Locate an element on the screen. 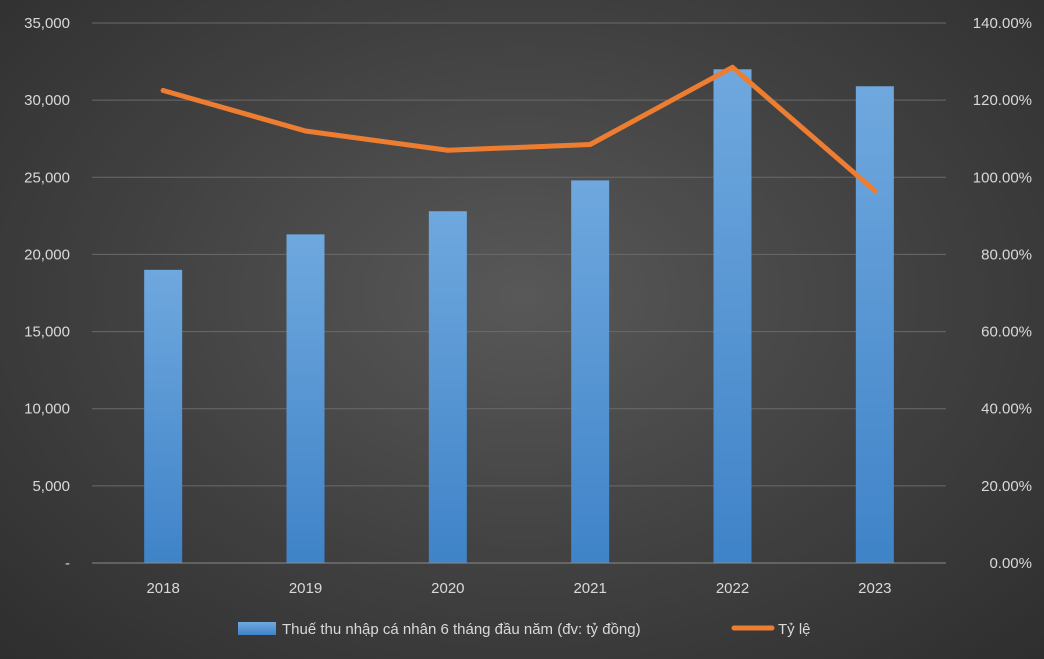  line-point-2023 is located at coordinates (875, 191).